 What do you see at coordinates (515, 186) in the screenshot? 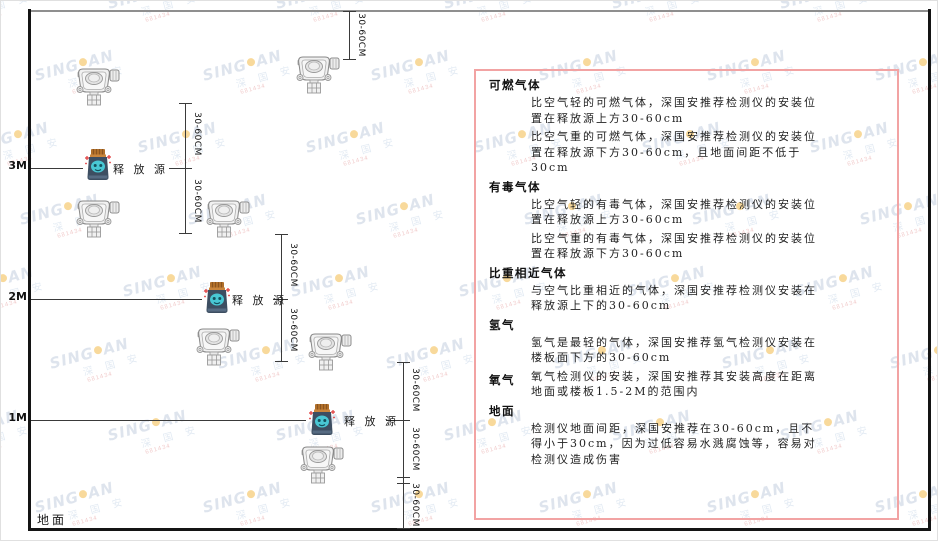
I see `panel-section-heading: 有毒气体` at bounding box center [515, 186].